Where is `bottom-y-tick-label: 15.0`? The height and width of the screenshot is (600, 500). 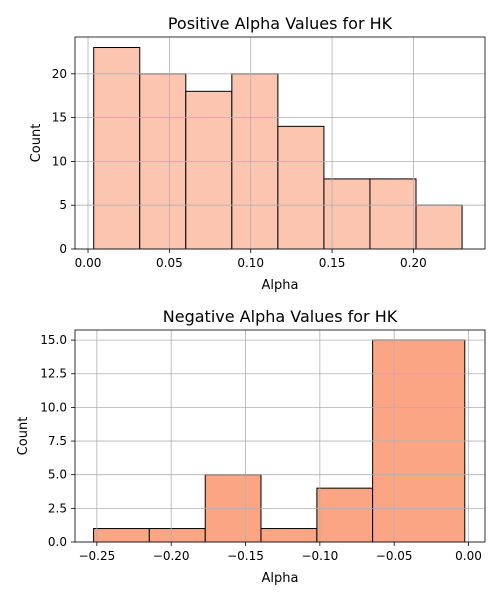 bottom-y-tick-label: 15.0 is located at coordinates (53, 340).